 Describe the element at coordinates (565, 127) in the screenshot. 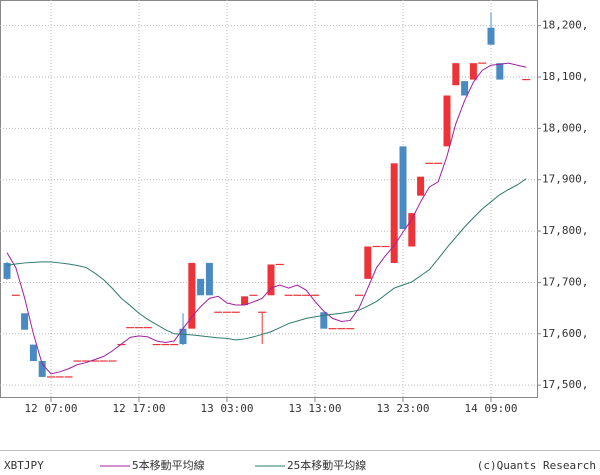

I see `y-tick-label: 18,000,` at that location.